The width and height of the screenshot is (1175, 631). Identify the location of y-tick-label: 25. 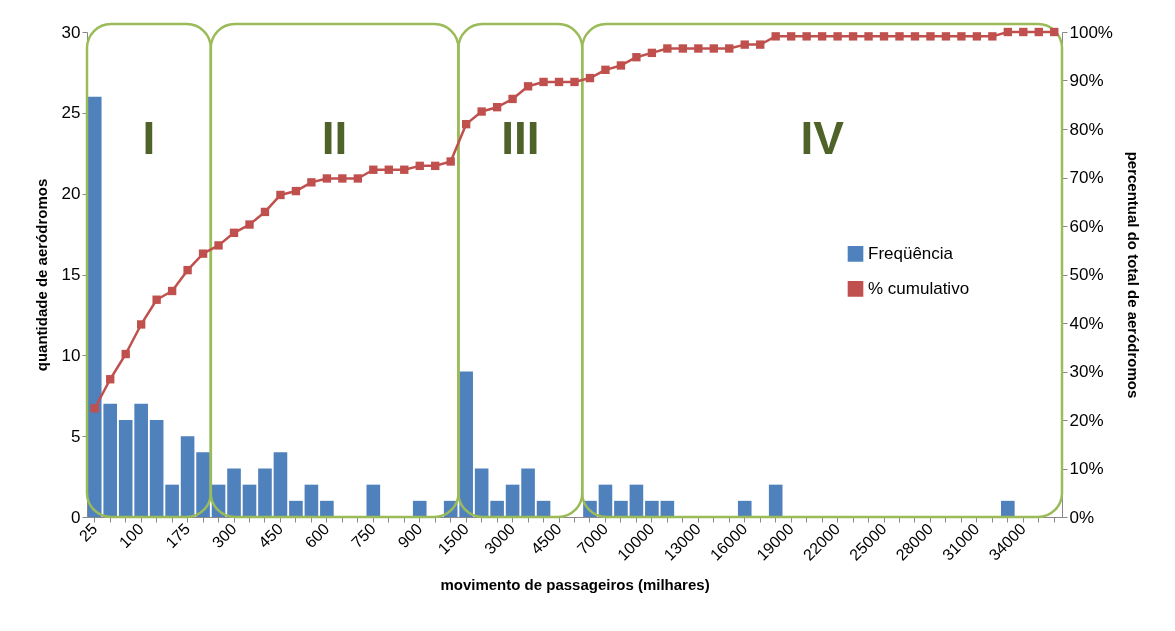
(71, 113).